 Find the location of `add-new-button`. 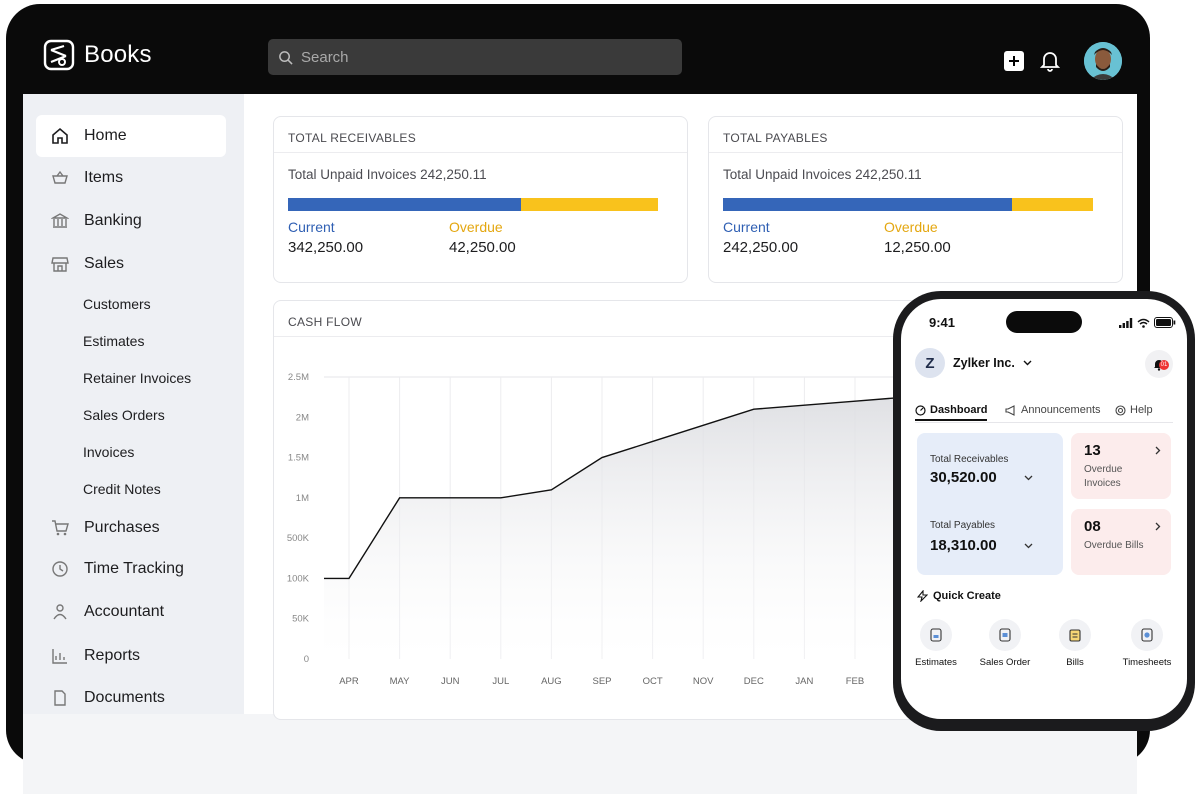

add-new-button is located at coordinates (1014, 61).